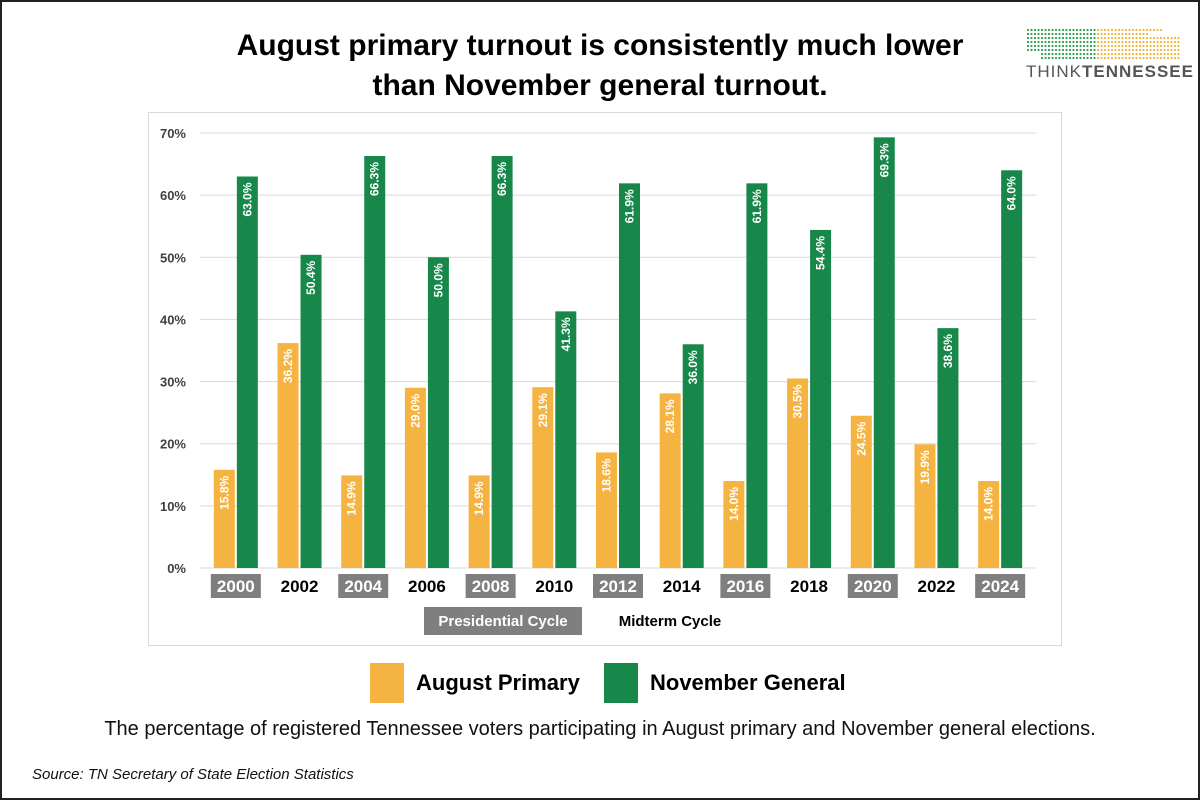 Image resolution: width=1200 pixels, height=800 pixels. I want to click on data-label-august-primary: 28.1%, so click(670, 416).